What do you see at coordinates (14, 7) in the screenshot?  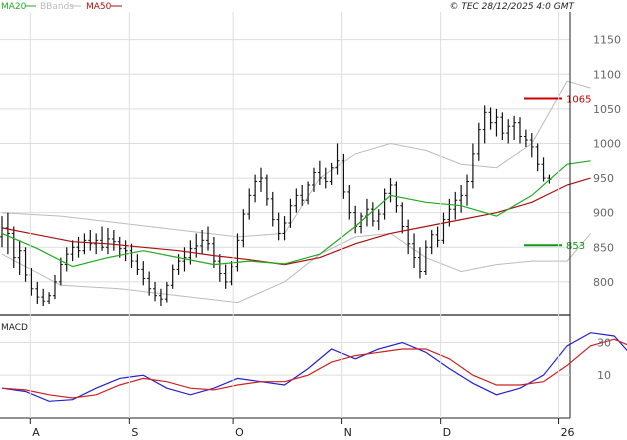 I see `legend-ma20: MA20` at bounding box center [14, 7].